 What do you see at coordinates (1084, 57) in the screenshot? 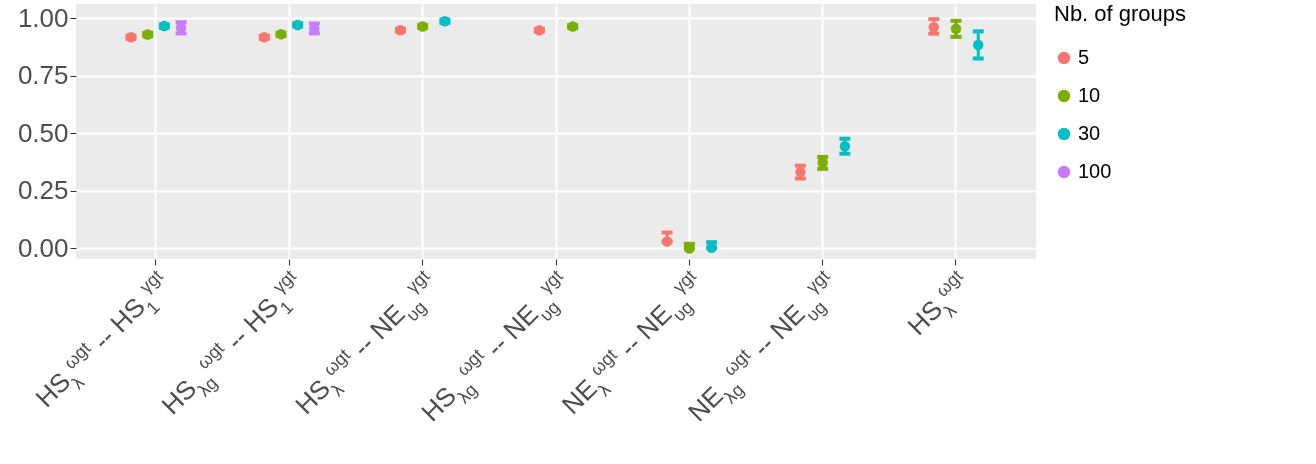
I see `legend-label: 5` at bounding box center [1084, 57].